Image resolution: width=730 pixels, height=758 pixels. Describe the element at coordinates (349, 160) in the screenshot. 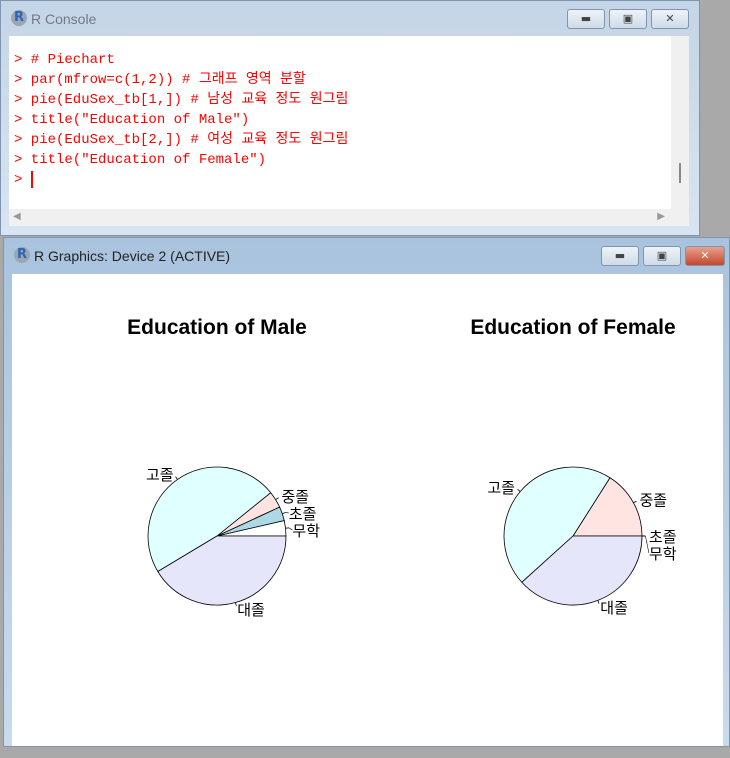

I see `console-line: > title("Education of Female")` at that location.